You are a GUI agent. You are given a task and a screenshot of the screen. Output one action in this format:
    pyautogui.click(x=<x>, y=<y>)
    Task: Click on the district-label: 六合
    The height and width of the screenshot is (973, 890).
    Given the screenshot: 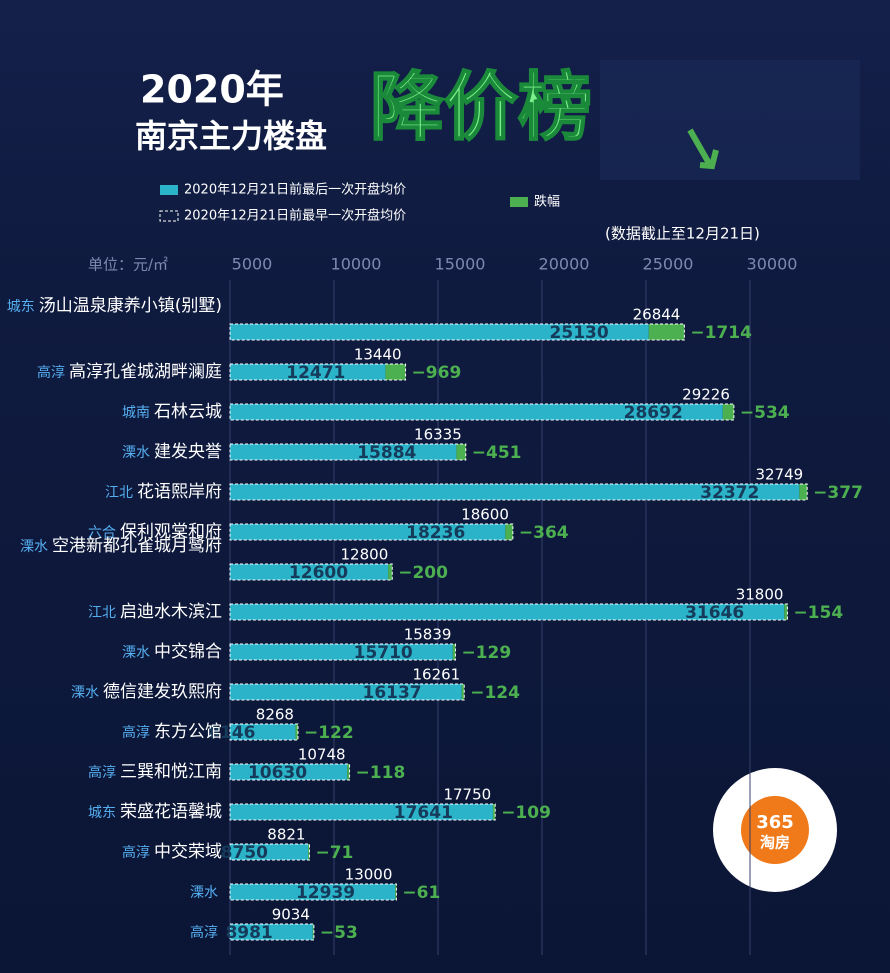 What is the action you would take?
    pyautogui.click(x=102, y=533)
    